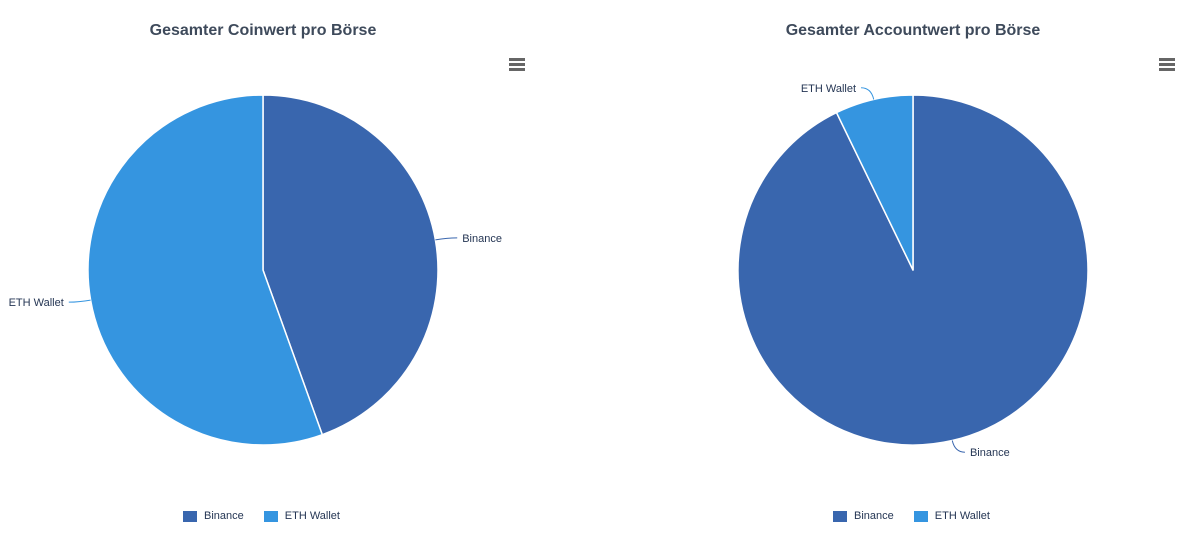  I want to click on chart-title: Gesamter Coinwert pro Börse, so click(263, 30).